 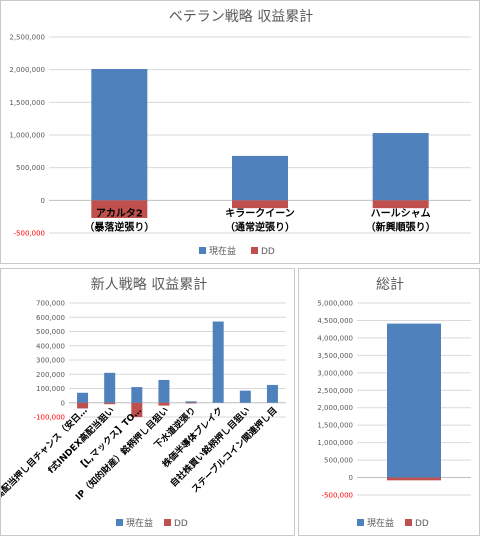 I want to click on chart-title: 総計, so click(x=390, y=285).